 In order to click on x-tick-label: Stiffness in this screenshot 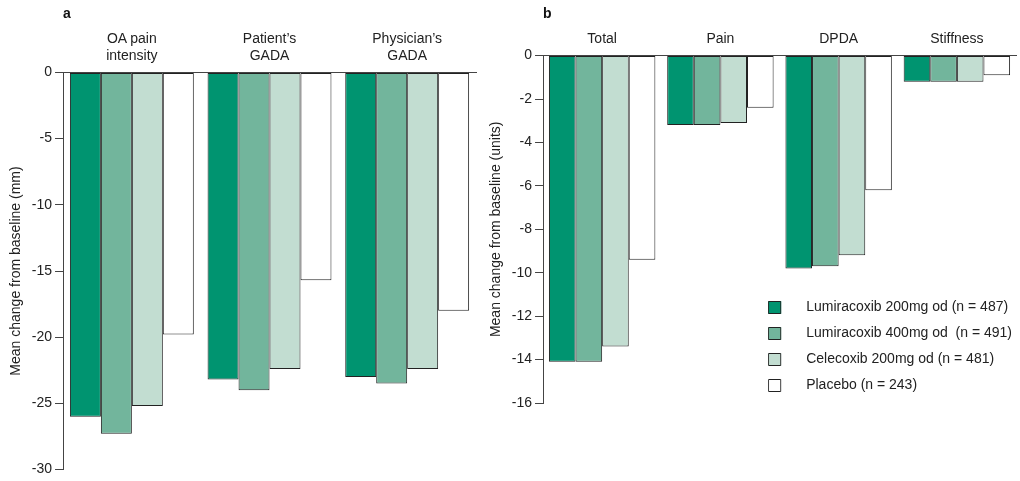, I will do `click(957, 38)`.